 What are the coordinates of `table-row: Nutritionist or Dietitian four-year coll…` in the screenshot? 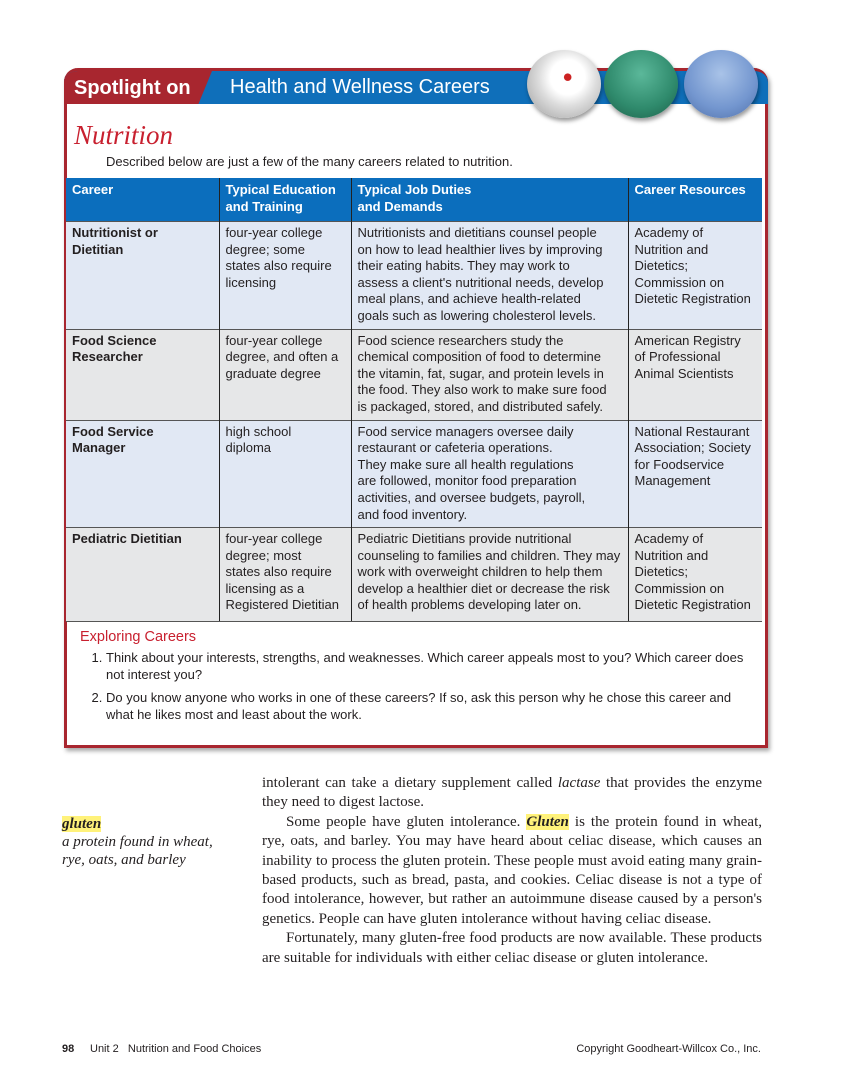 It's located at (414, 275).